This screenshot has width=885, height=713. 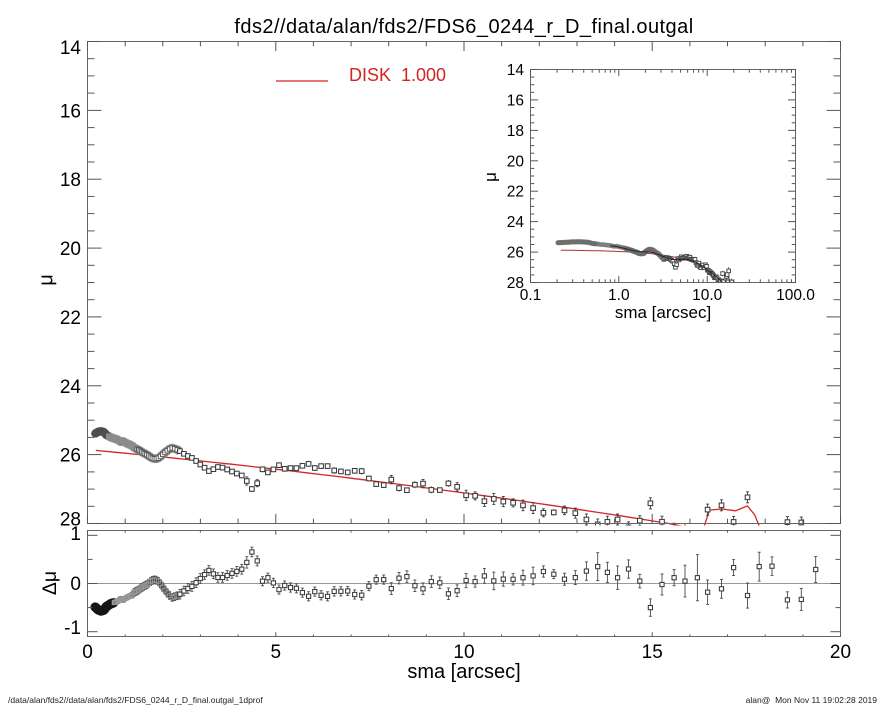 What do you see at coordinates (75, 534) in the screenshot?
I see `svg-text: 1` at bounding box center [75, 534].